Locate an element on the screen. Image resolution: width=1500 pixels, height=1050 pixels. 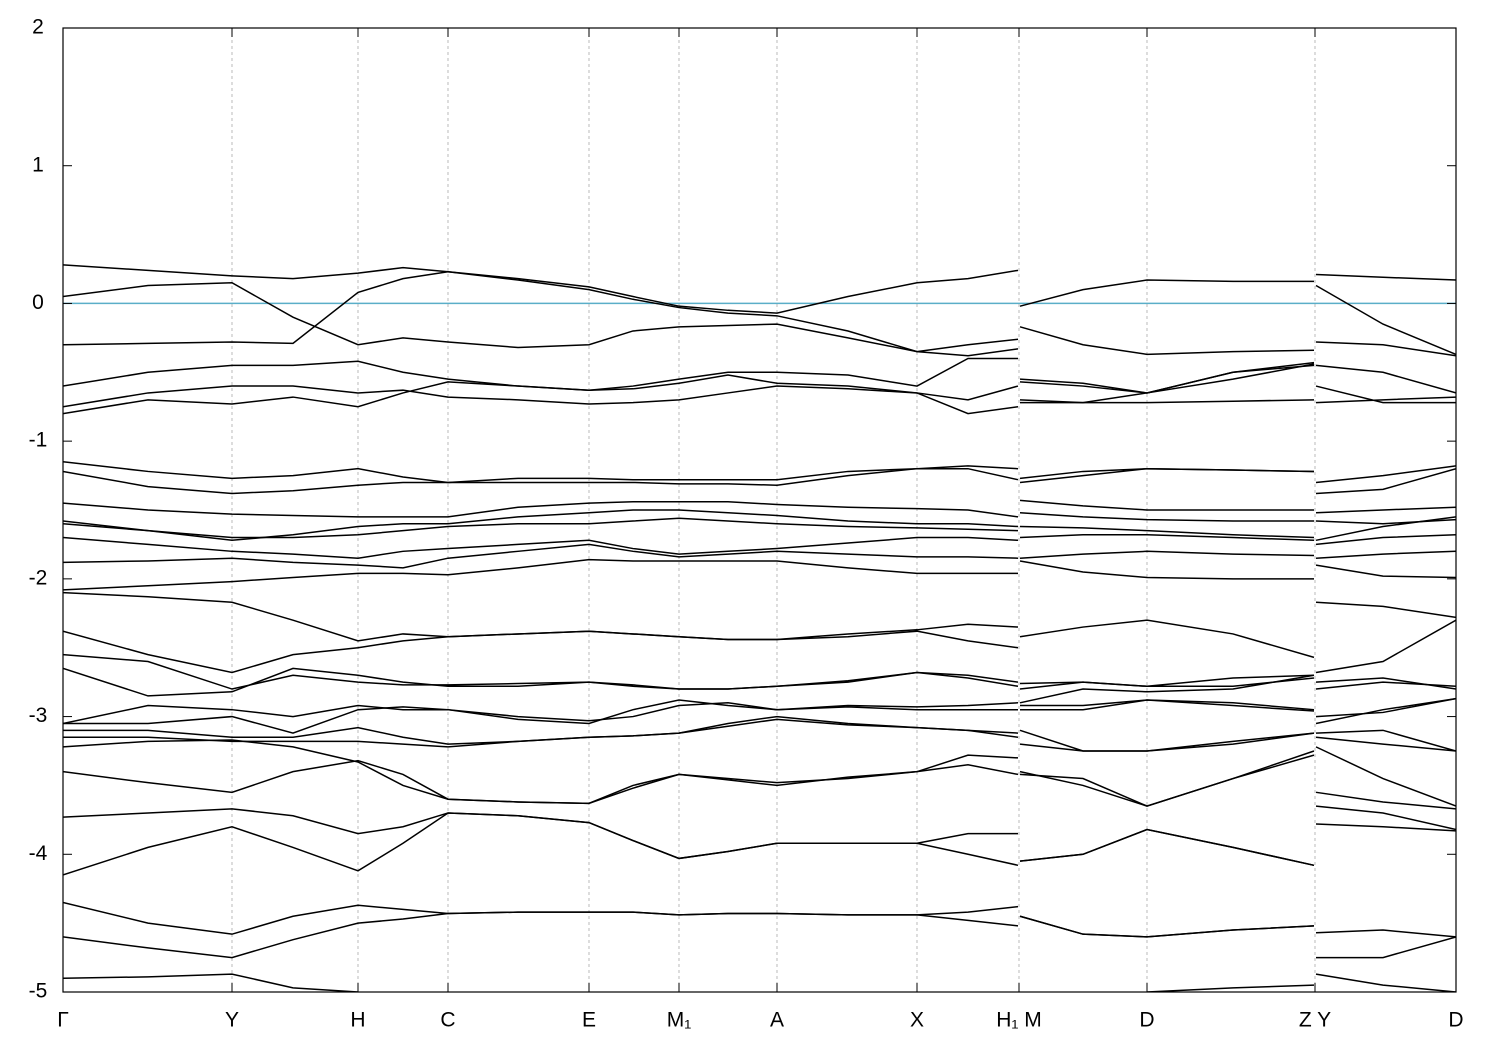
x-tick-label: Z Y is located at coordinates (1315, 1020).